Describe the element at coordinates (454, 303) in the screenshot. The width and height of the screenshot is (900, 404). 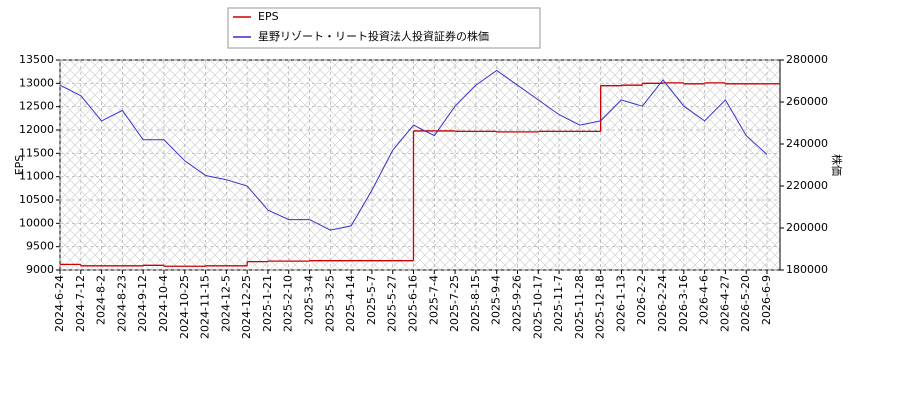
I see `x-tick-label: 2025-7-25` at that location.